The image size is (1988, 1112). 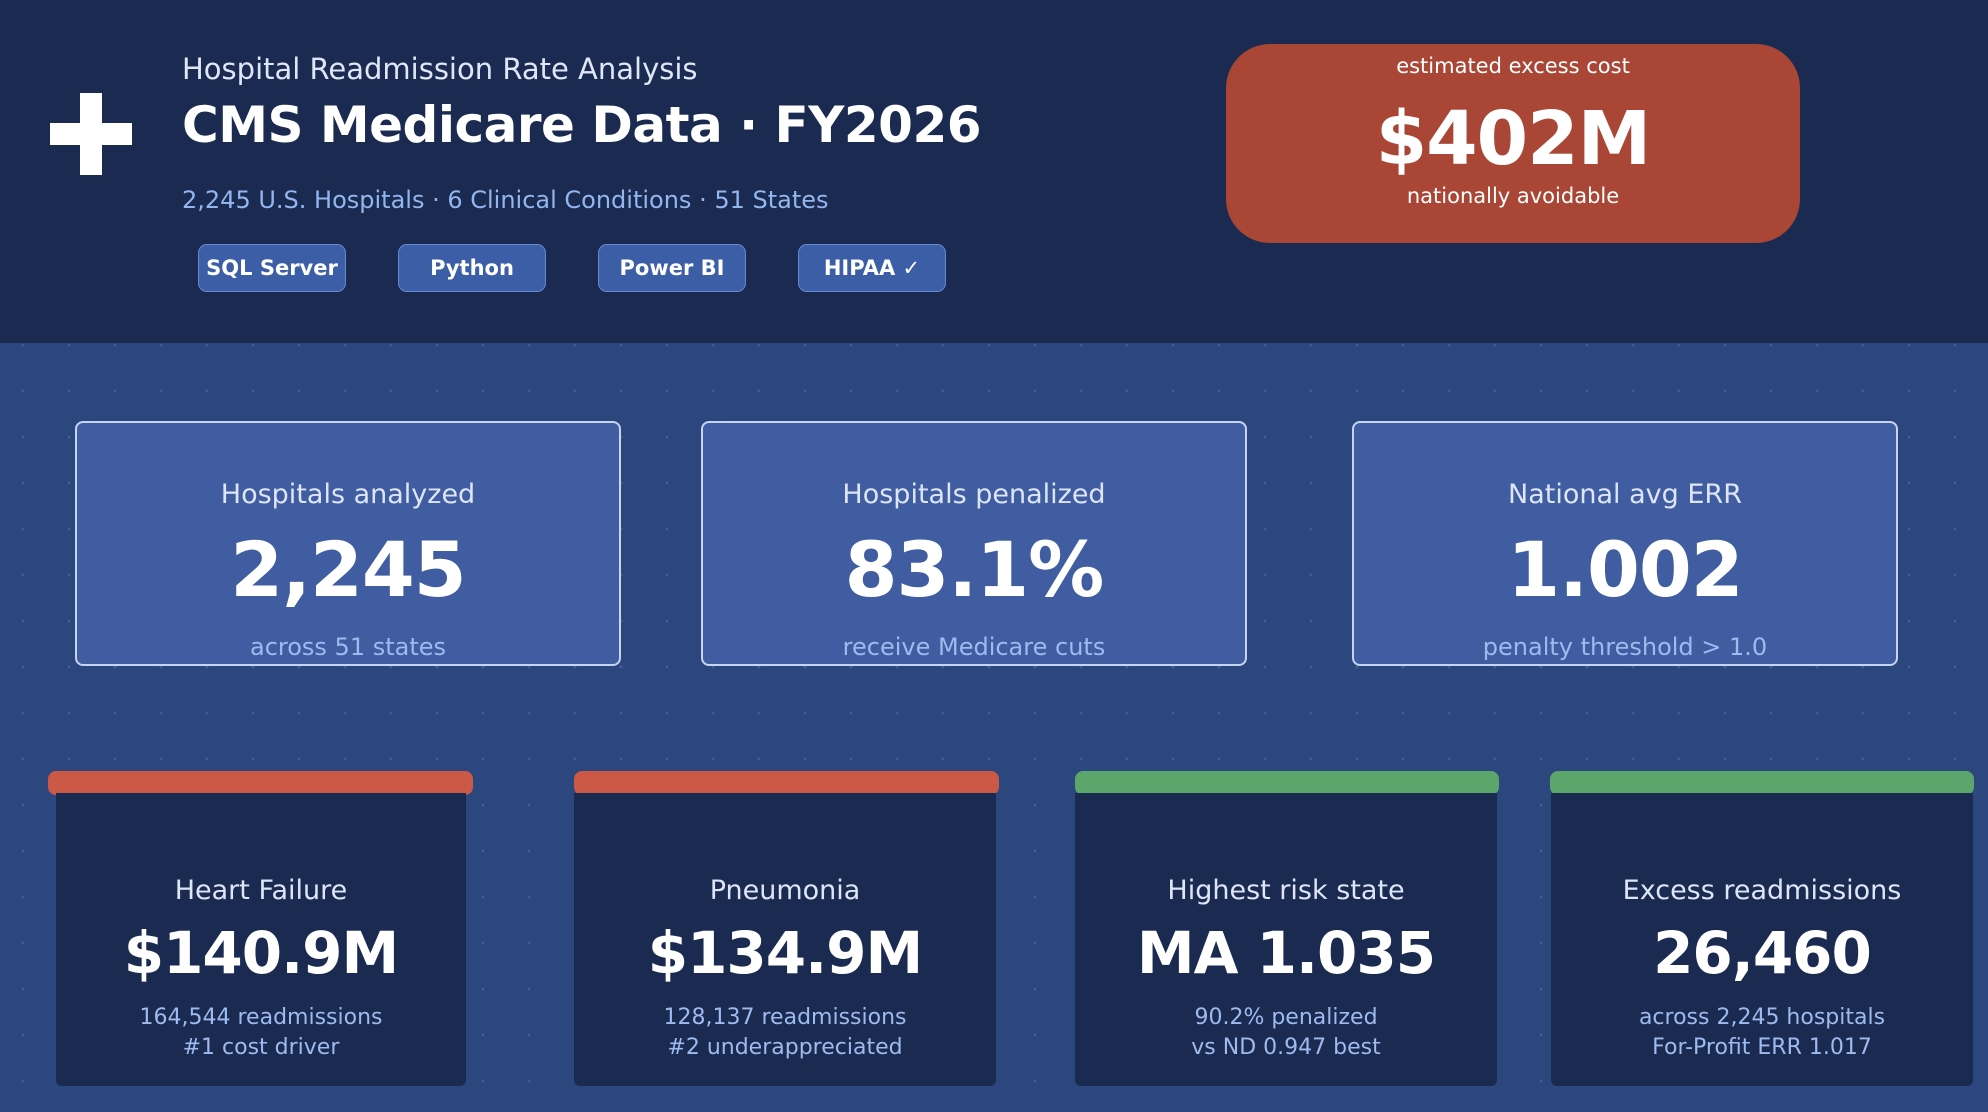 I want to click on metric-detail: For-Profit ERR 1.017, so click(x=1762, y=1047).